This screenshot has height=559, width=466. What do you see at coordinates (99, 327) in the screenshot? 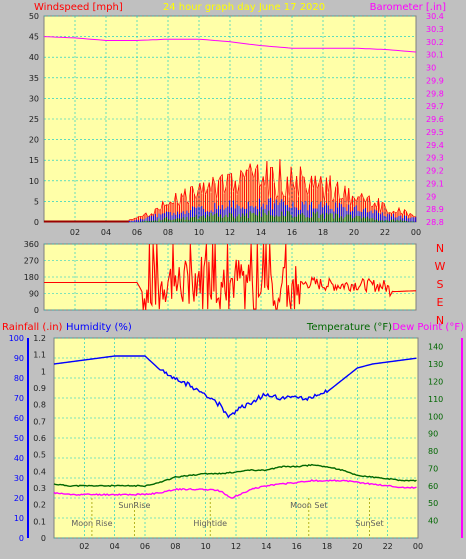
I see `humidity-label: Humidity (%)` at bounding box center [99, 327].